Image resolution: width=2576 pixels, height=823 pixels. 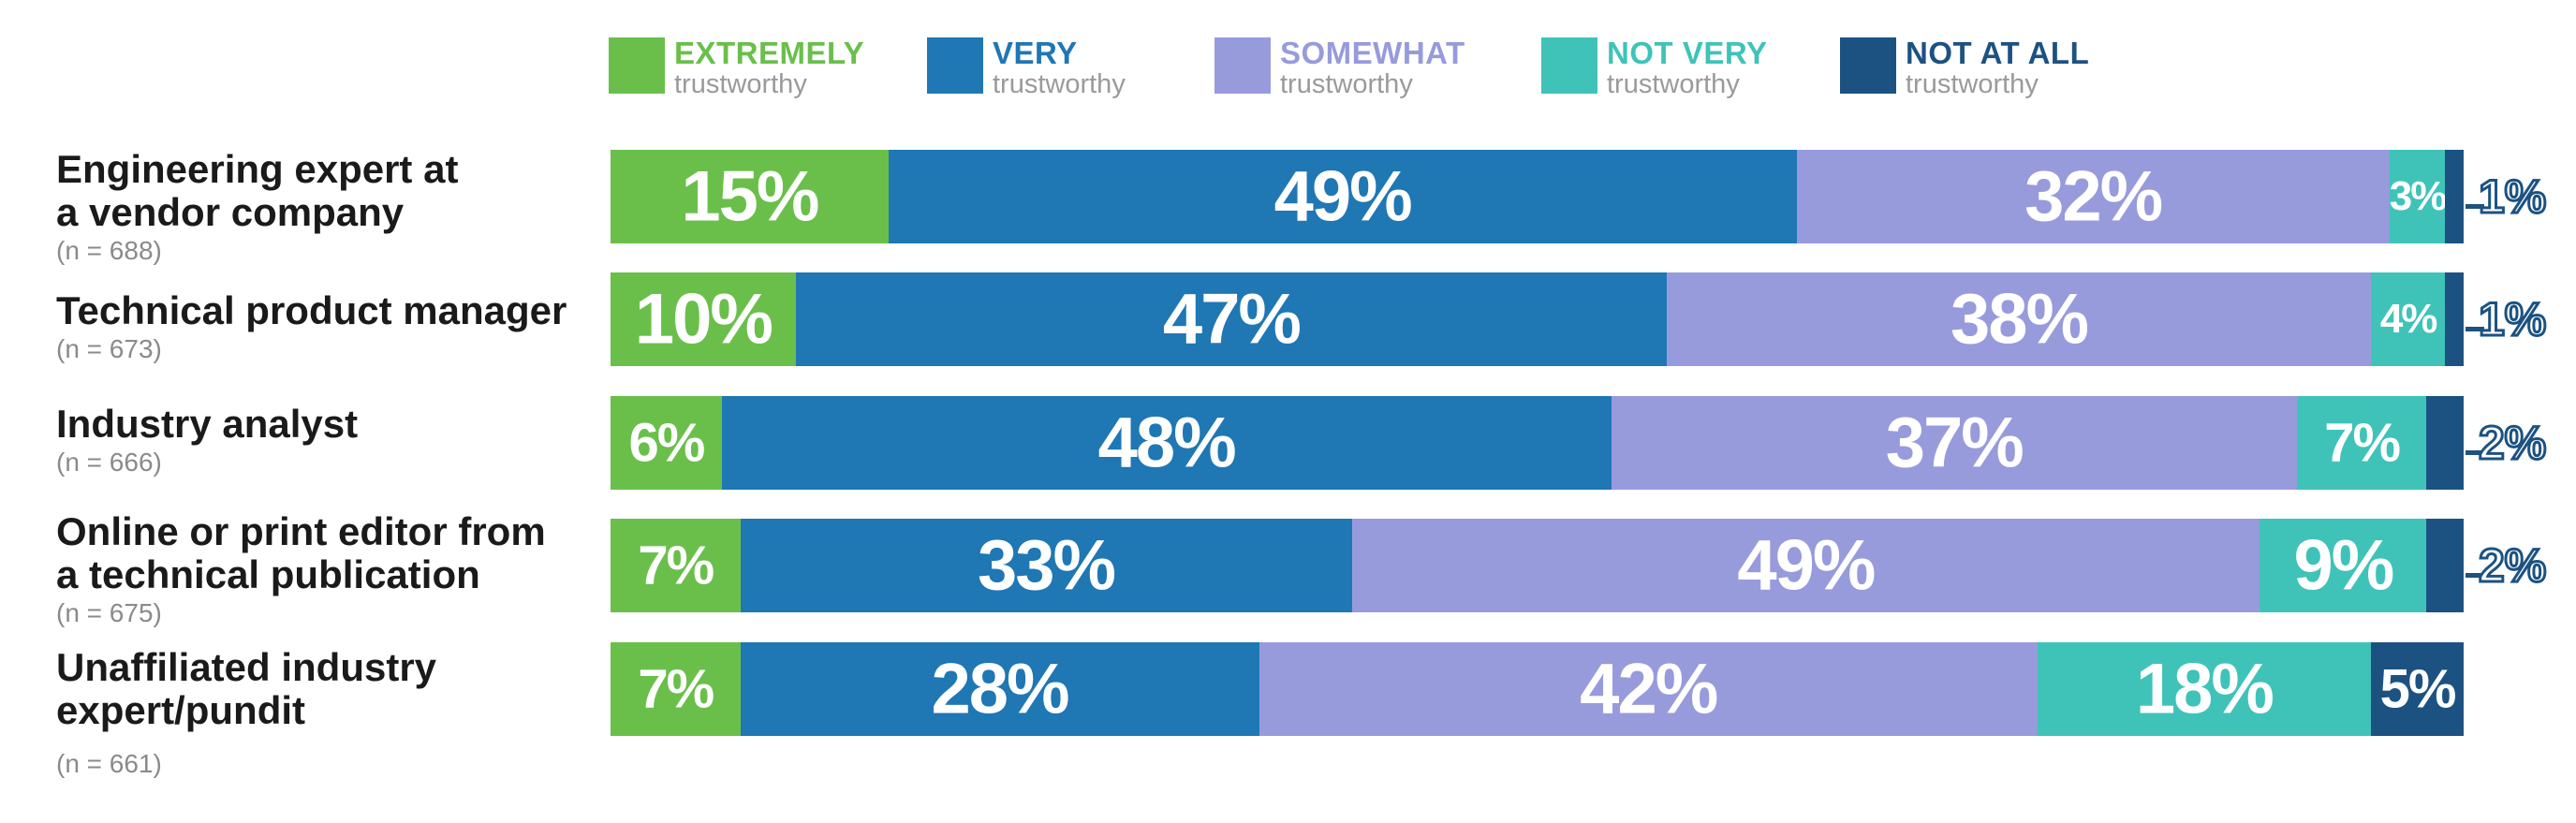 What do you see at coordinates (301, 531) in the screenshot?
I see `row-name: Online or print editor from` at bounding box center [301, 531].